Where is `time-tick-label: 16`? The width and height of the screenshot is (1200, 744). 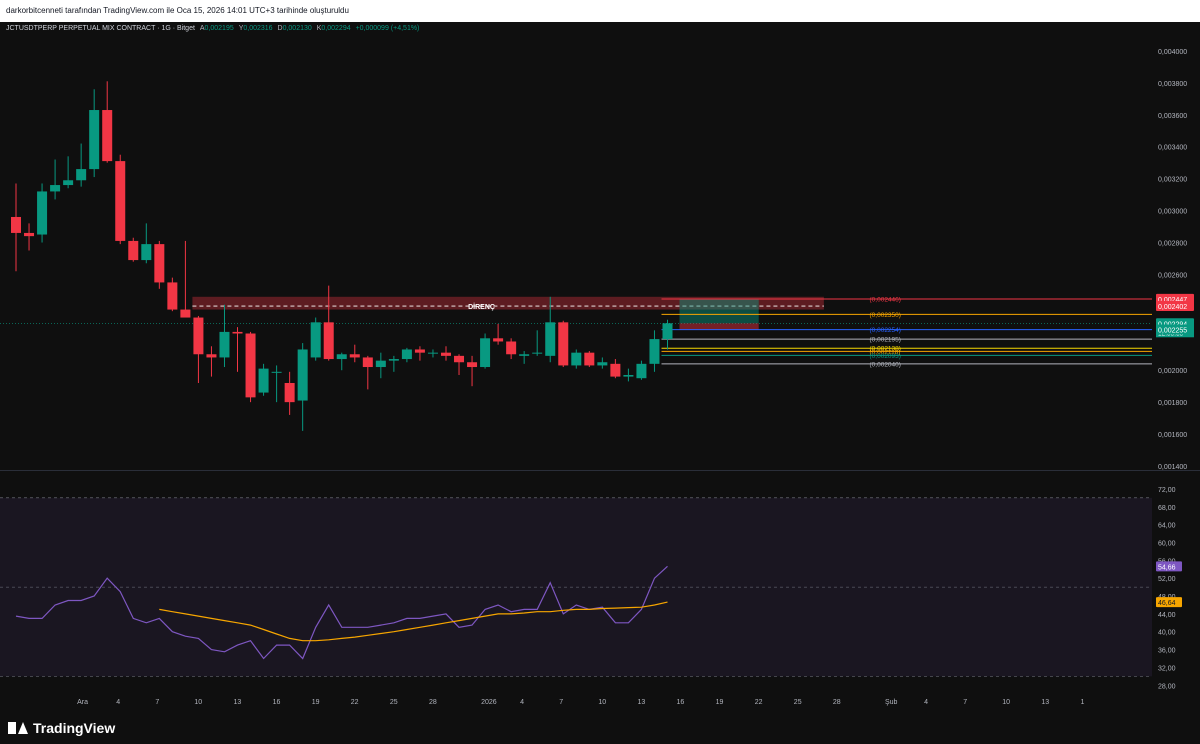
time-tick-label: 16 is located at coordinates (277, 702).